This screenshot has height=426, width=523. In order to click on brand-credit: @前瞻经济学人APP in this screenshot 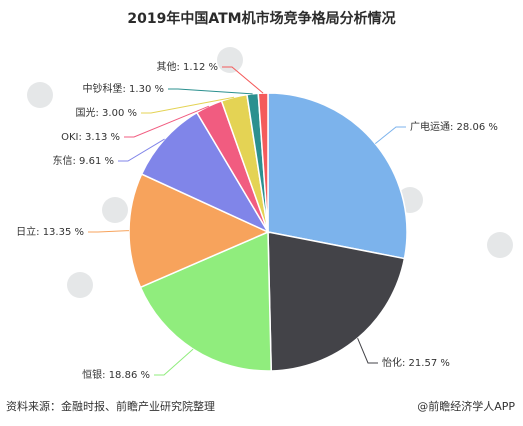, I will do `click(466, 406)`.